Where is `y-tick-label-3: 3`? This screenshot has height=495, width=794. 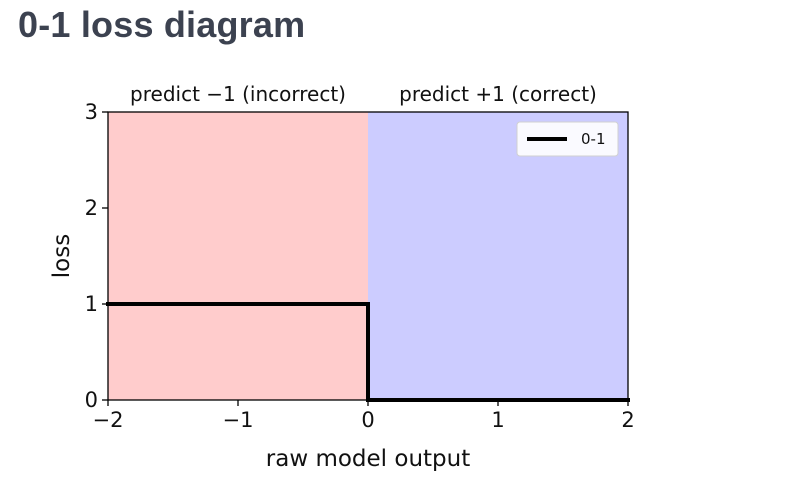 y-tick-label-3: 3 is located at coordinates (91, 112).